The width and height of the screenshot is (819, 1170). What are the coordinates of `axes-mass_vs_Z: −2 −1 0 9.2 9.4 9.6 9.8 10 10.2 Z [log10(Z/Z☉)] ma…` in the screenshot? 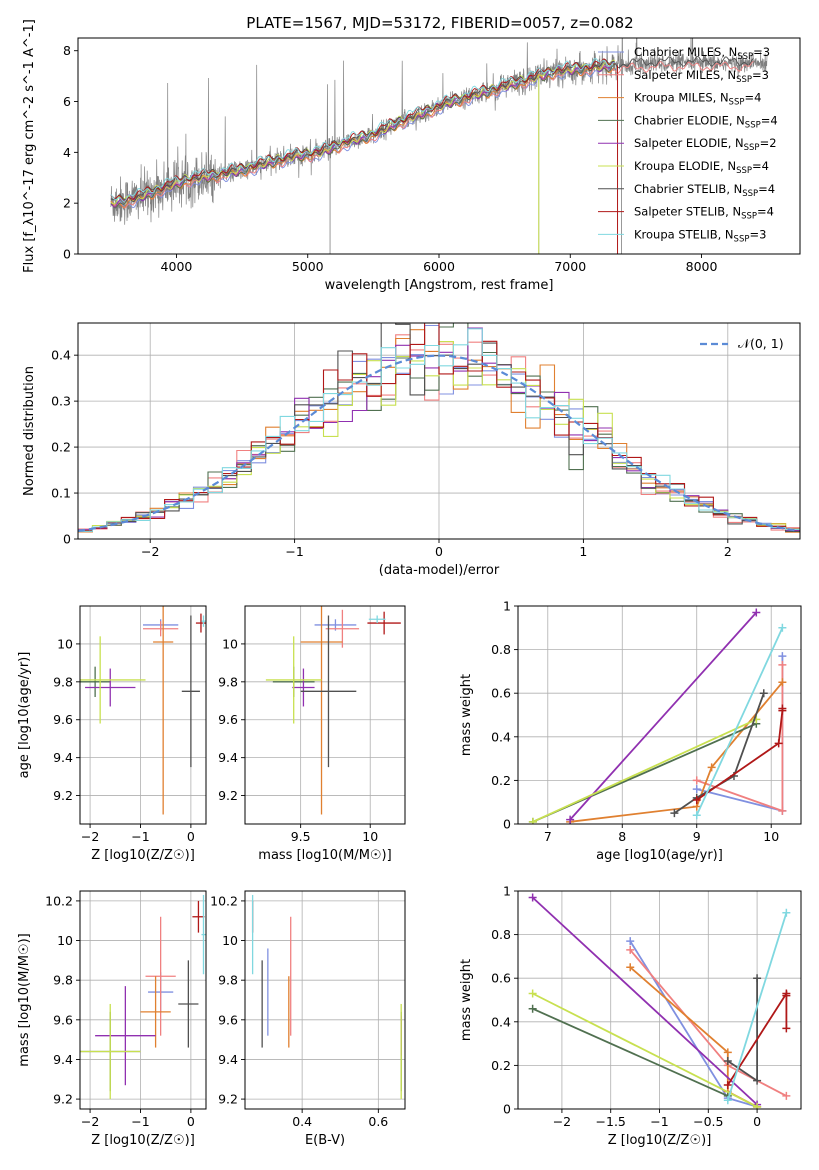 It's located at (112, 1019).